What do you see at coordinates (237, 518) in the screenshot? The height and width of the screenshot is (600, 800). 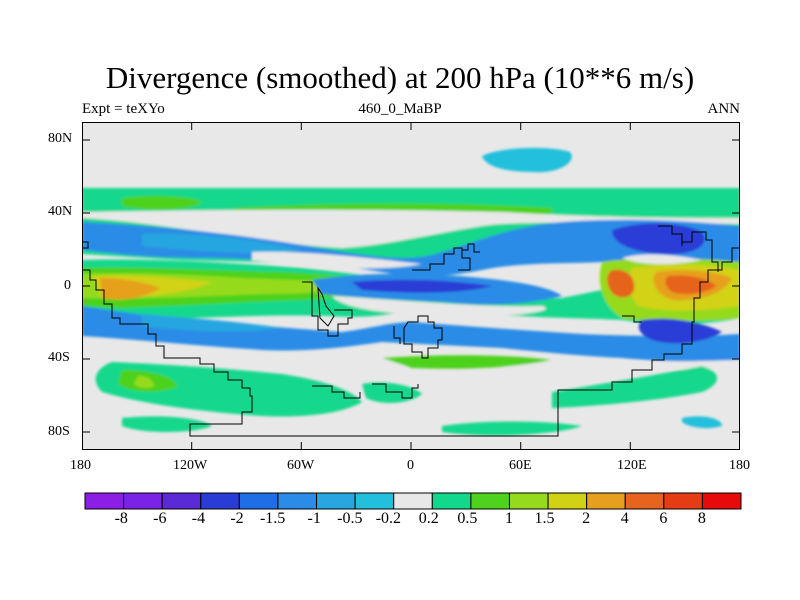 I see `colorbar-label: -2` at bounding box center [237, 518].